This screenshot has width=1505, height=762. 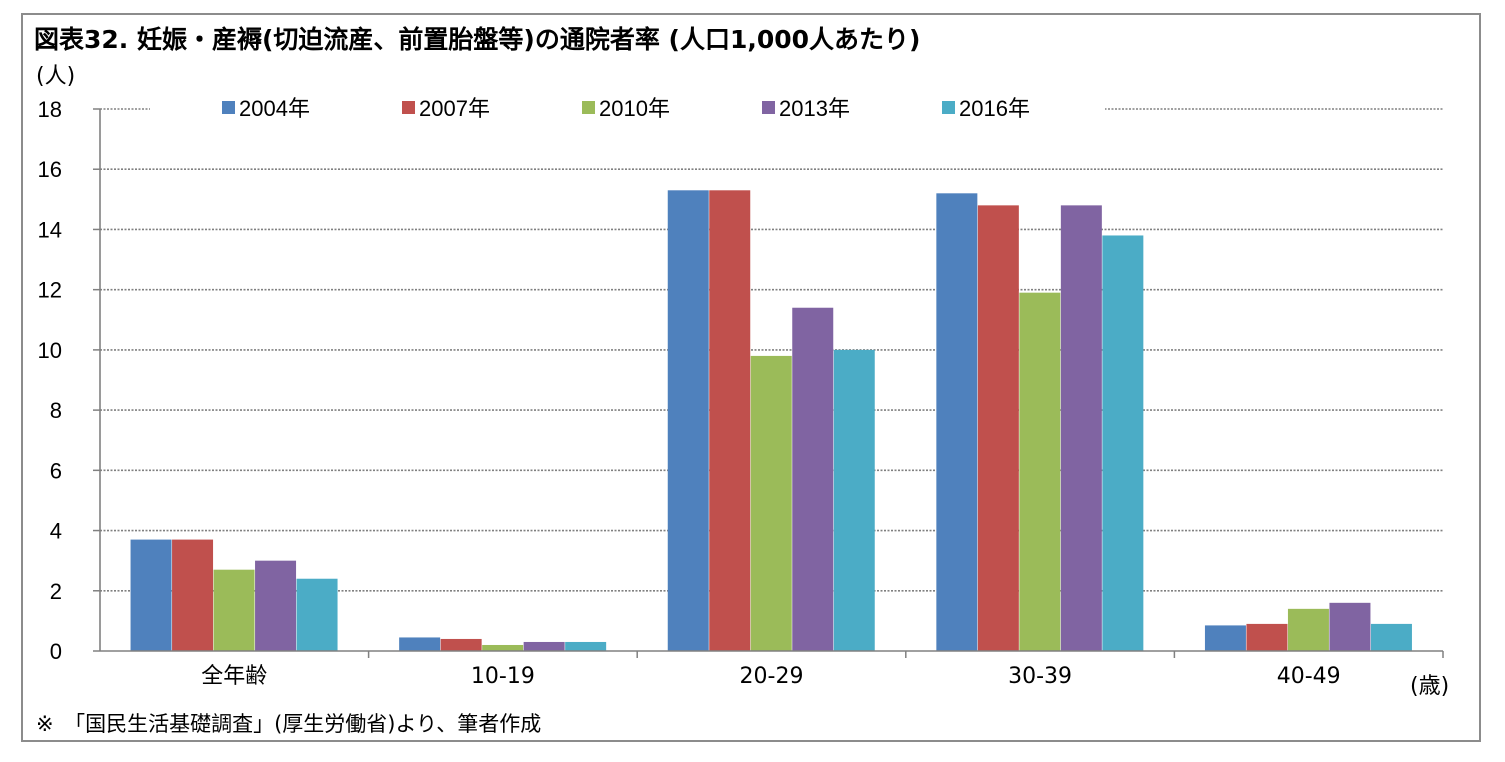 What do you see at coordinates (772, 676) in the screenshot?
I see `x-tick-label: 20-29` at bounding box center [772, 676].